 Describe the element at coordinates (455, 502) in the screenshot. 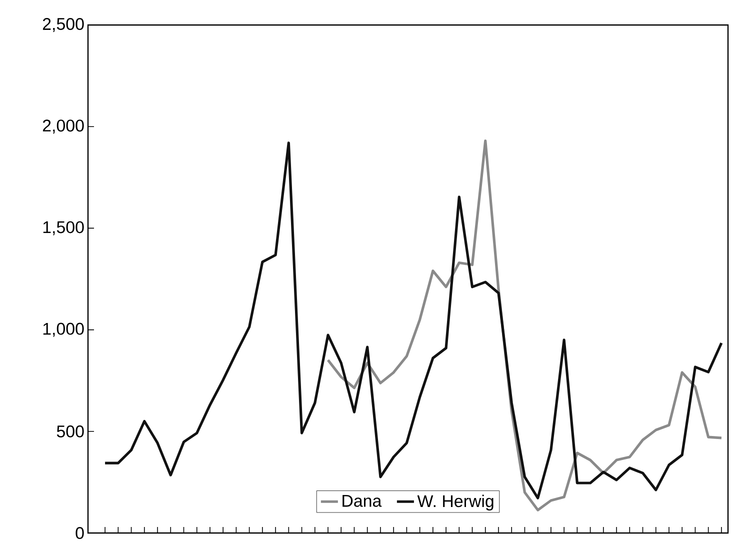

I see `legend-label: W. Herwig` at that location.